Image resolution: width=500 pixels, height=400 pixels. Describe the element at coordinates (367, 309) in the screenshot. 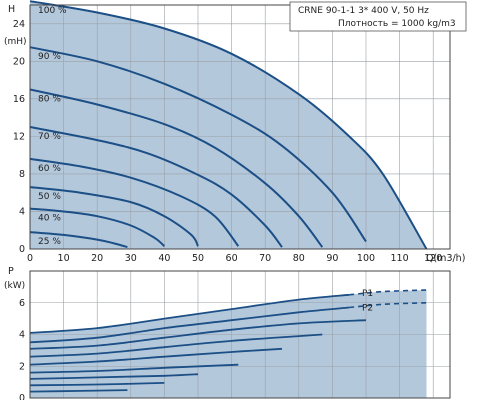

I see `series-label-p2: P2` at that location.